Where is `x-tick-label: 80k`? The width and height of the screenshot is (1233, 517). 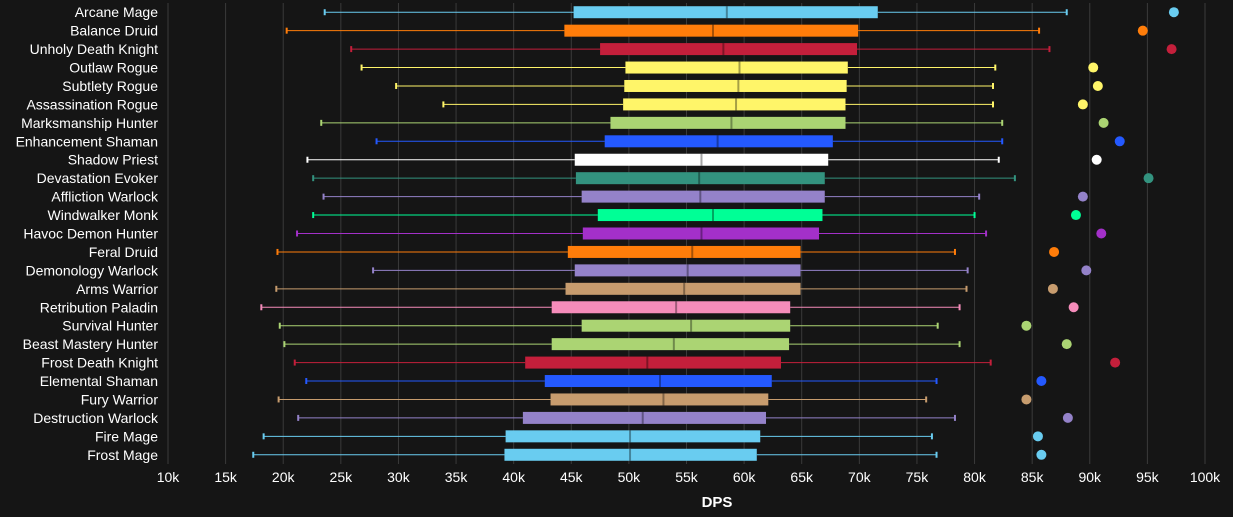
x-tick-label: 80k is located at coordinates (975, 477).